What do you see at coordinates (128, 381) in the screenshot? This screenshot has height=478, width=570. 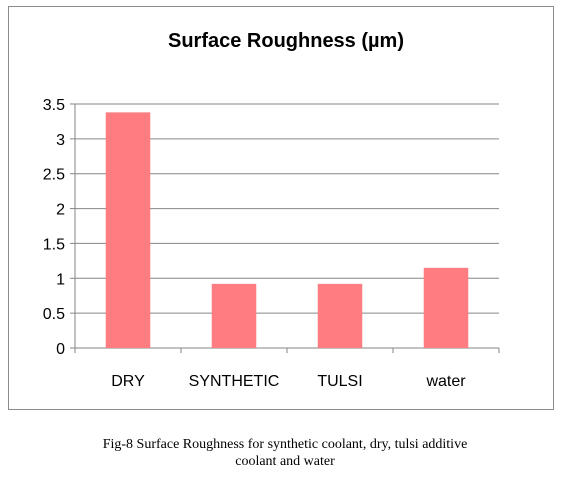 I see `x-category-label: DRY` at bounding box center [128, 381].